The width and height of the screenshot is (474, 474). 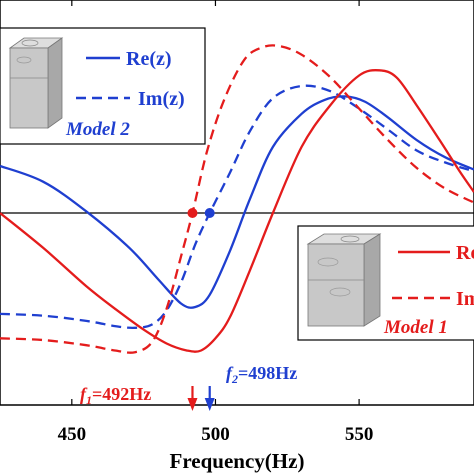 I want to click on f1-arrow-head, so click(x=192, y=404).